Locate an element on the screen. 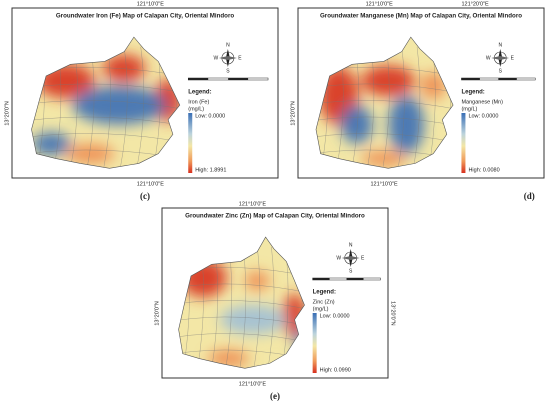 This screenshot has width=550, height=406. panel-caption: (e) is located at coordinates (275, 396).